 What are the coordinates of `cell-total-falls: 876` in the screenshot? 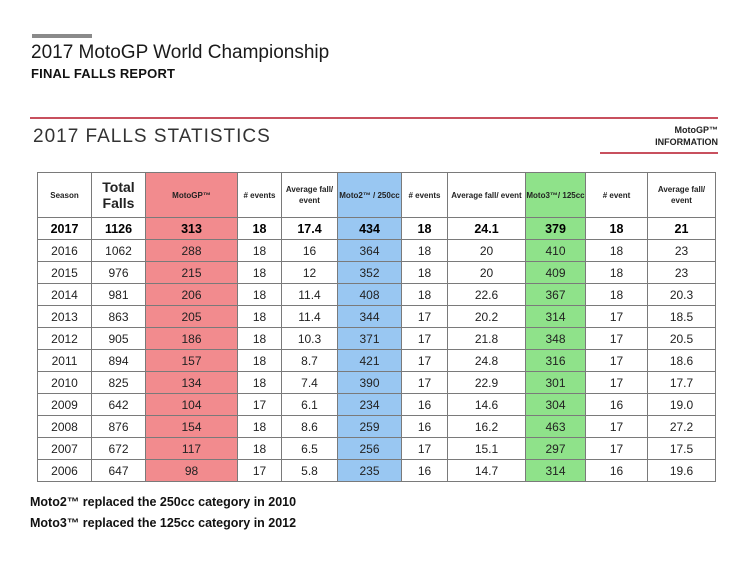 It's located at (118, 426).